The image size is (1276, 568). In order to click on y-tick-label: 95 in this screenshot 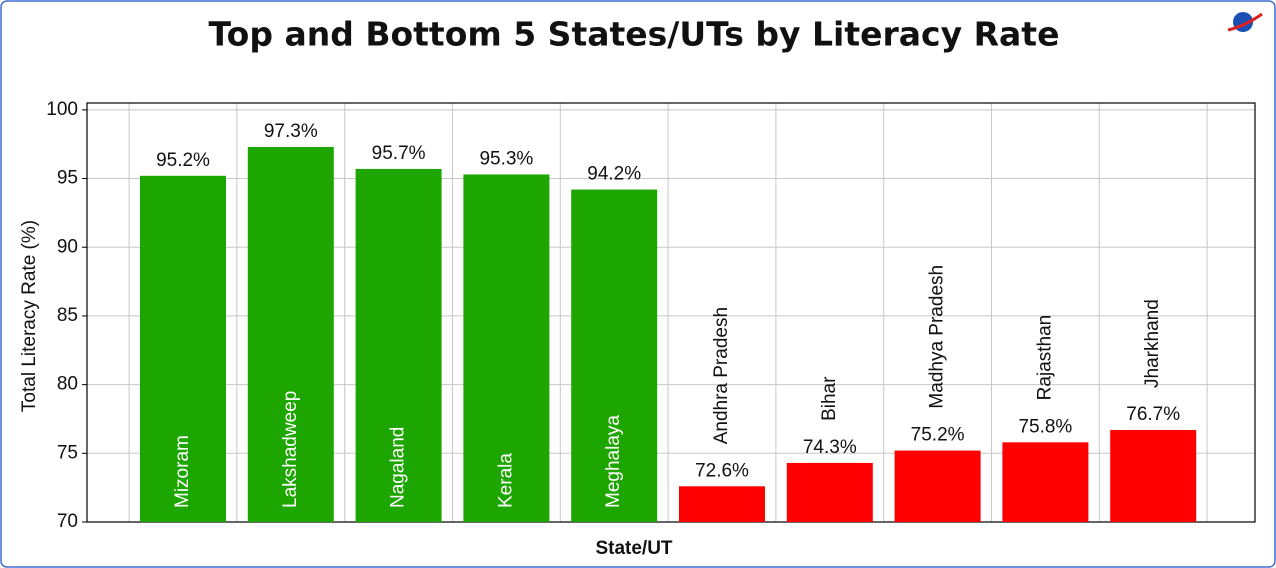, I will do `click(67, 178)`.